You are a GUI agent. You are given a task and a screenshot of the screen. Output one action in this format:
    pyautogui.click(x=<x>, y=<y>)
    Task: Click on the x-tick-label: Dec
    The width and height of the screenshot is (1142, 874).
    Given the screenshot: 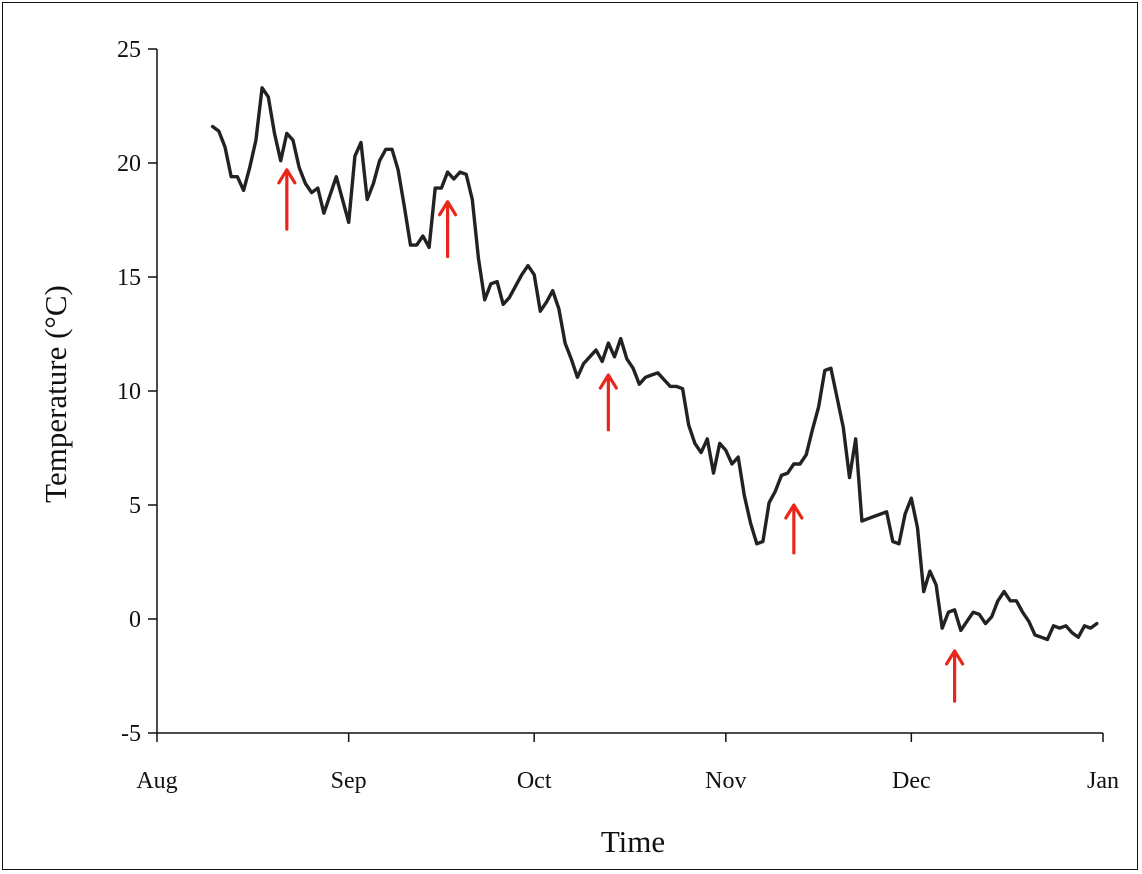 What is the action you would take?
    pyautogui.click(x=911, y=781)
    